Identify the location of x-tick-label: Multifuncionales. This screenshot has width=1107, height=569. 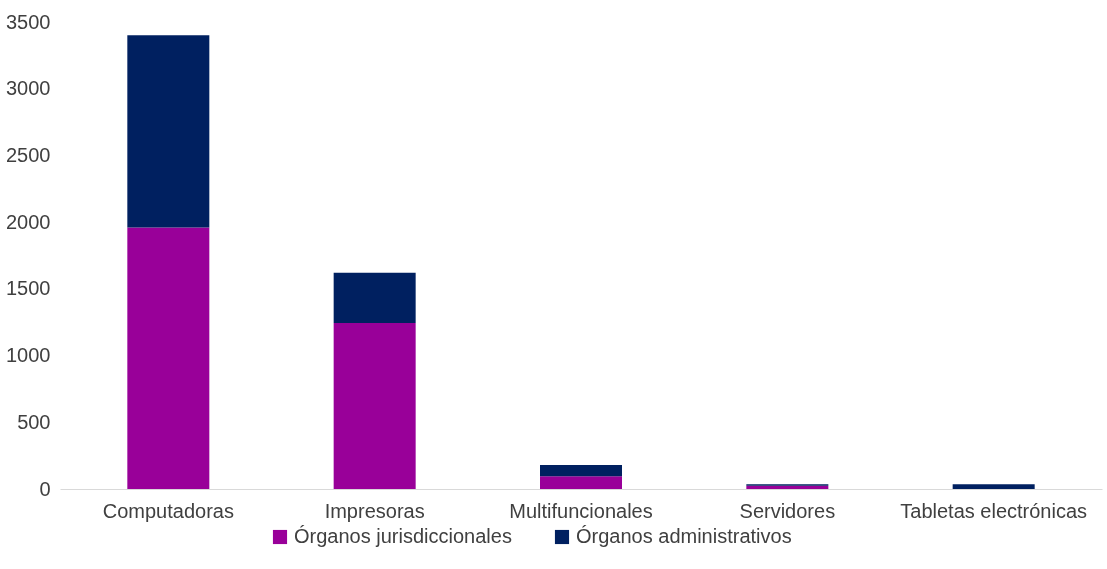
(581, 510).